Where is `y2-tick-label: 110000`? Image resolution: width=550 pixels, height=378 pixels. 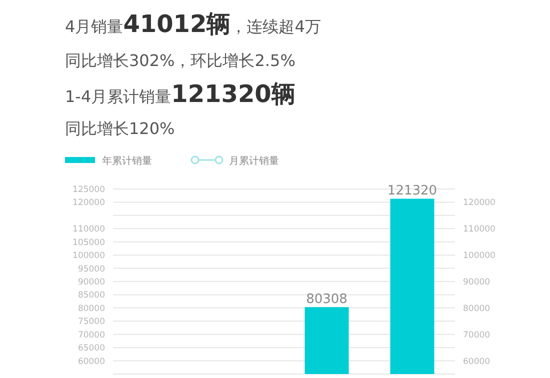
y2-tick-label: 110000 is located at coordinates (479, 229).